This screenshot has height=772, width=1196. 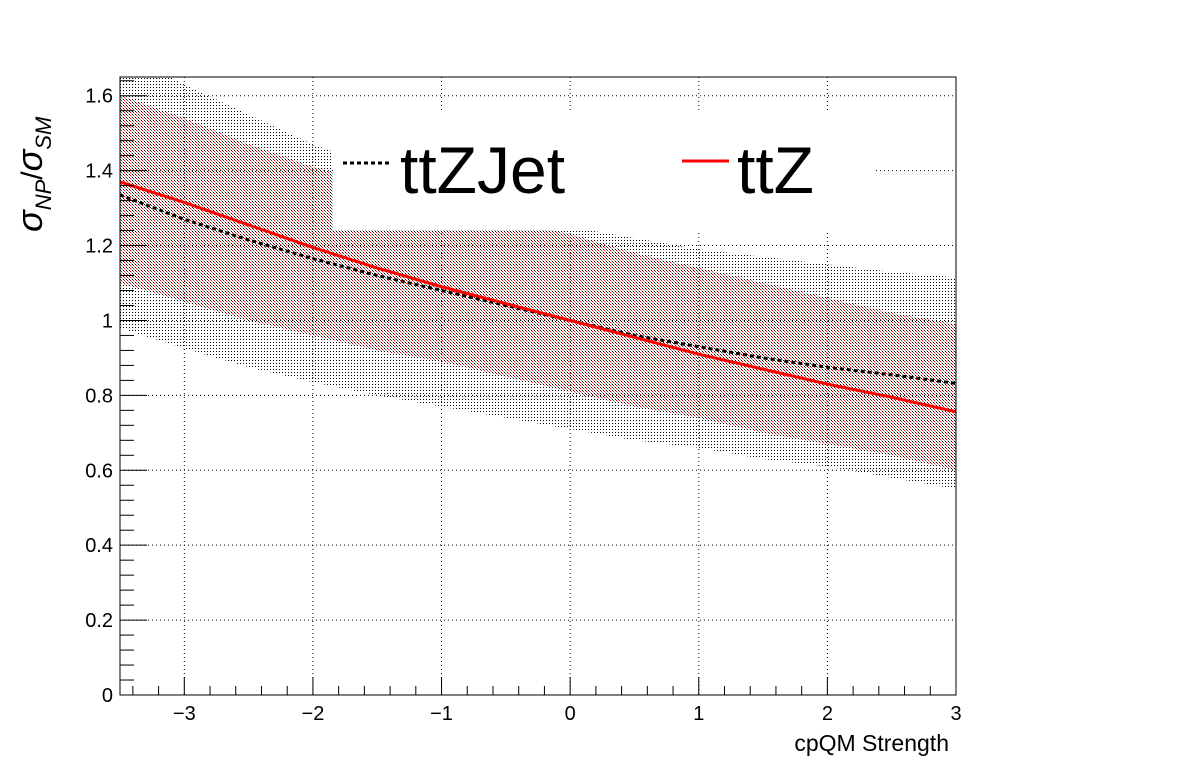 What do you see at coordinates (99, 546) in the screenshot?
I see `y-tick-label: 0.4` at bounding box center [99, 546].